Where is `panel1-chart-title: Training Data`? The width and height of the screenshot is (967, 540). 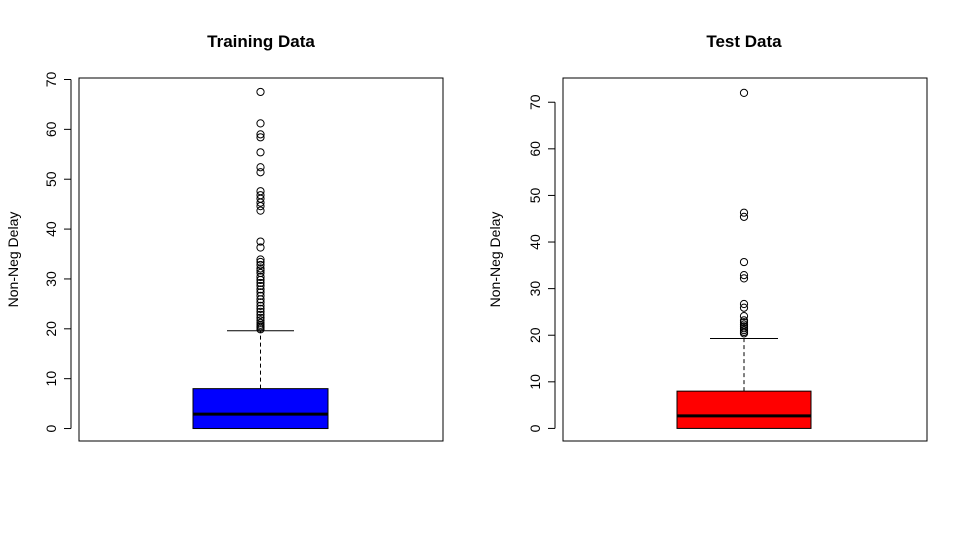
panel1-chart-title: Training Data is located at coordinates (261, 41).